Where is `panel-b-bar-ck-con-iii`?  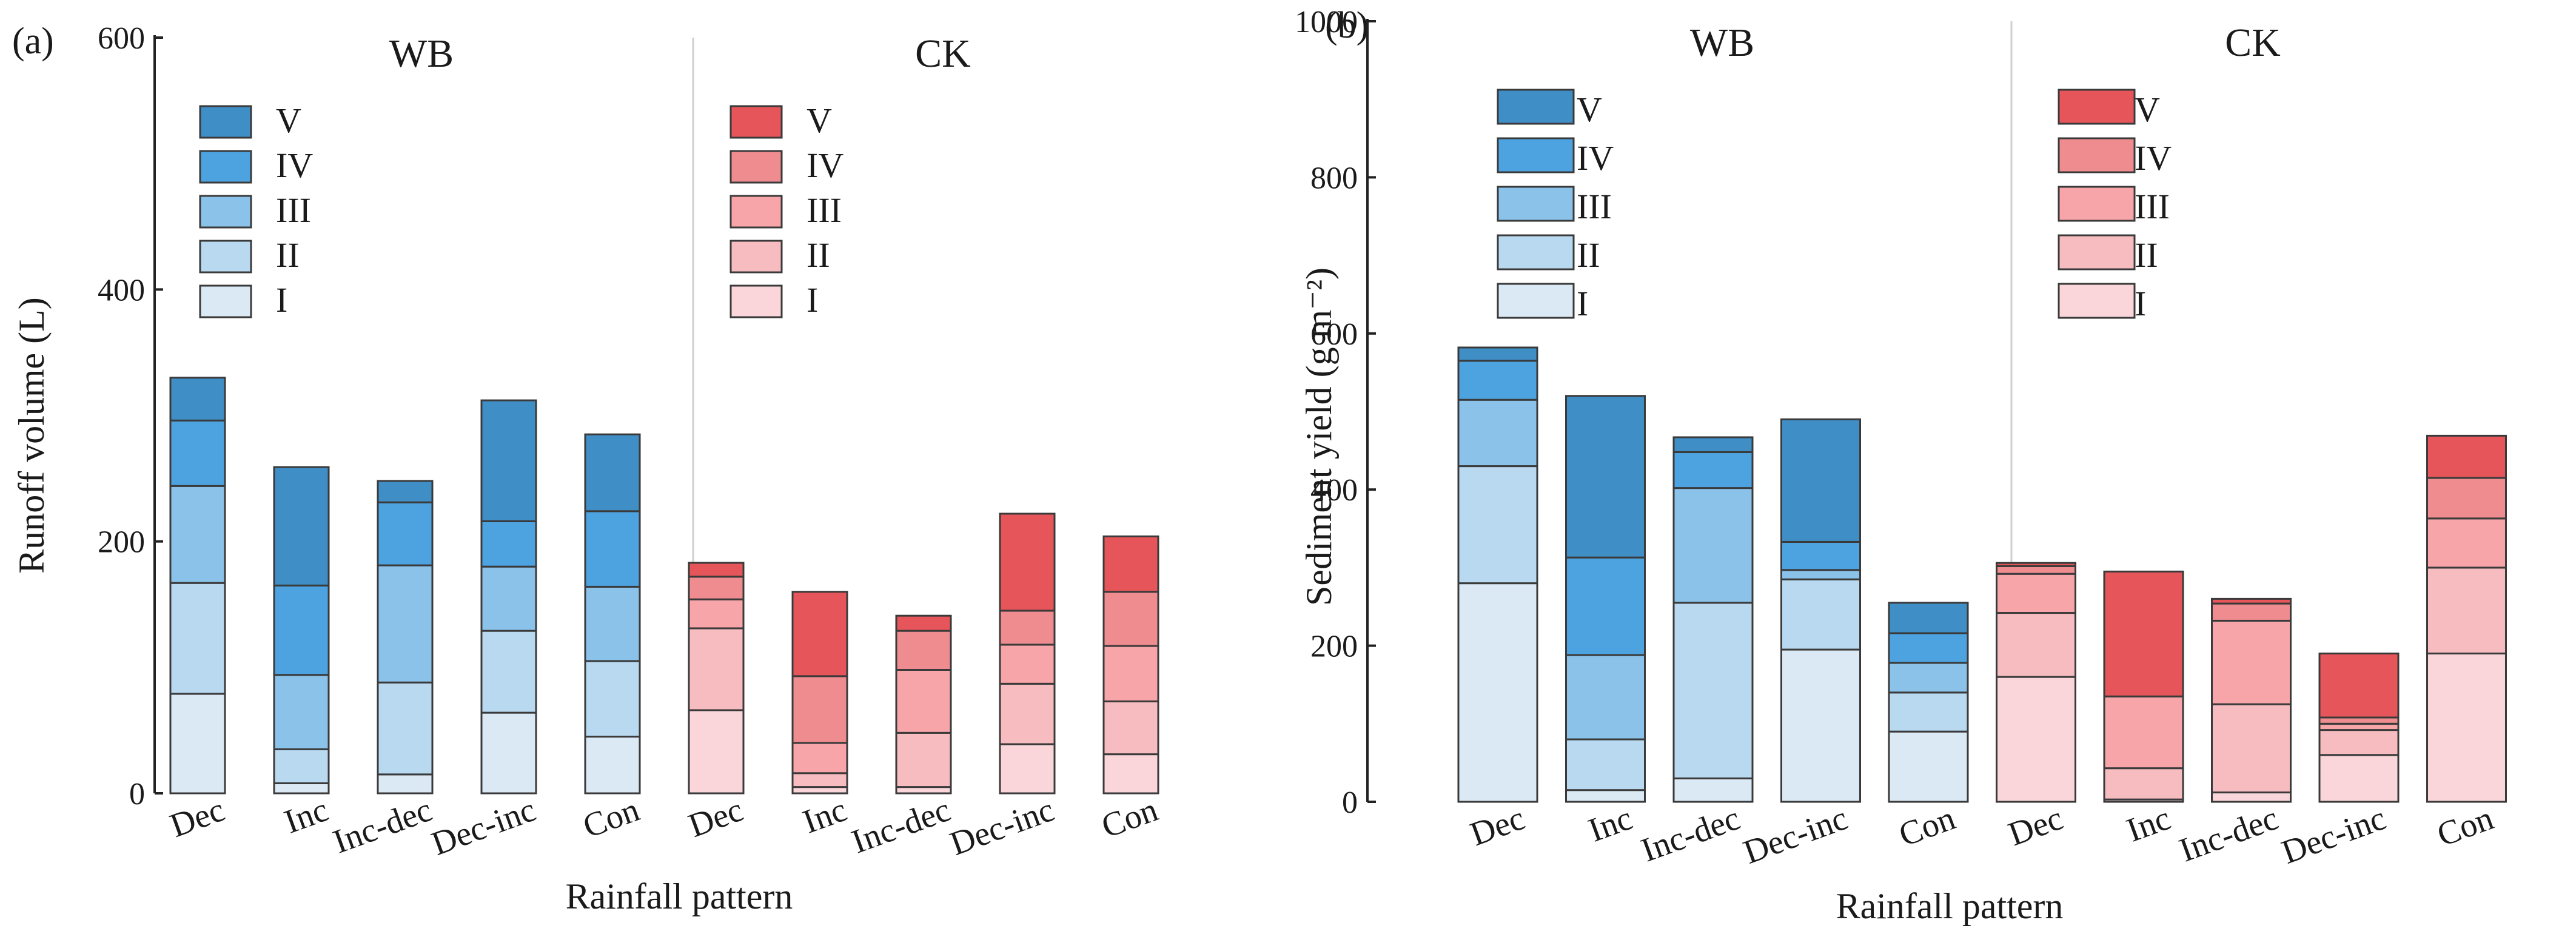 panel-b-bar-ck-con-iii is located at coordinates (2466, 543).